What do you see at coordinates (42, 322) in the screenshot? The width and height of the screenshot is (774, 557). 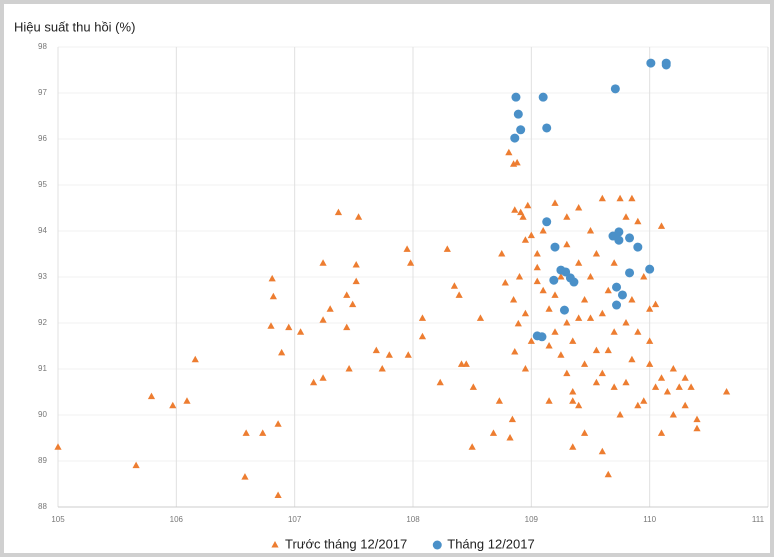 I see `y-tick-label: 92` at bounding box center [42, 322].